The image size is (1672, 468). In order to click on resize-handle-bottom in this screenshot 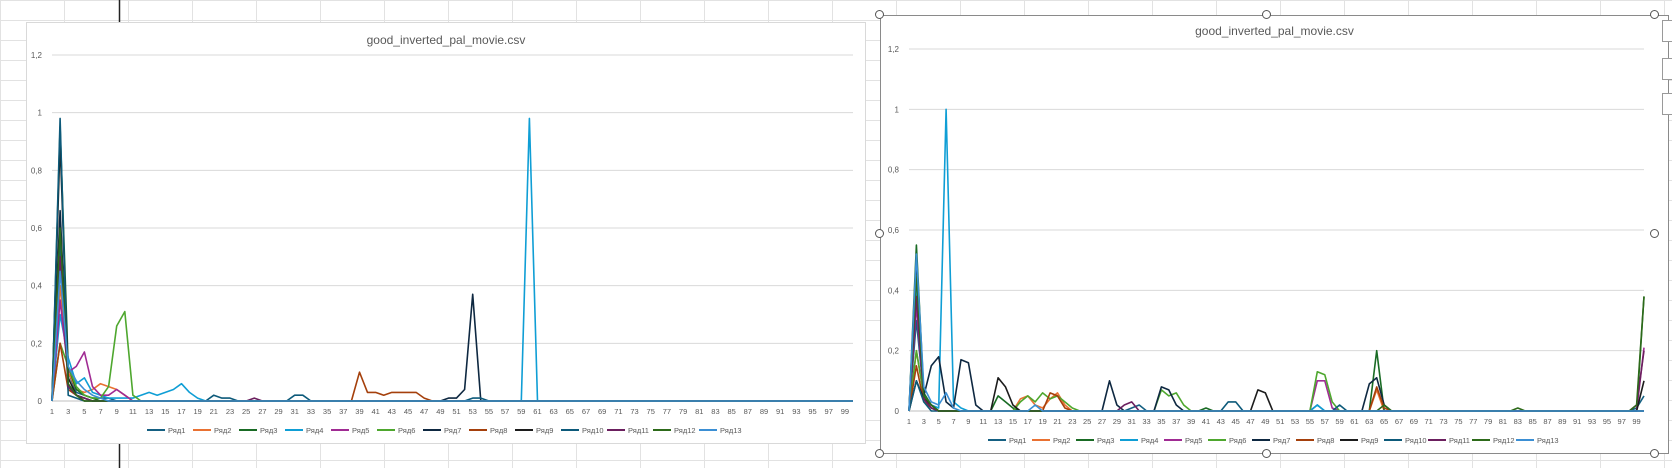, I will do `click(1266, 453)`.